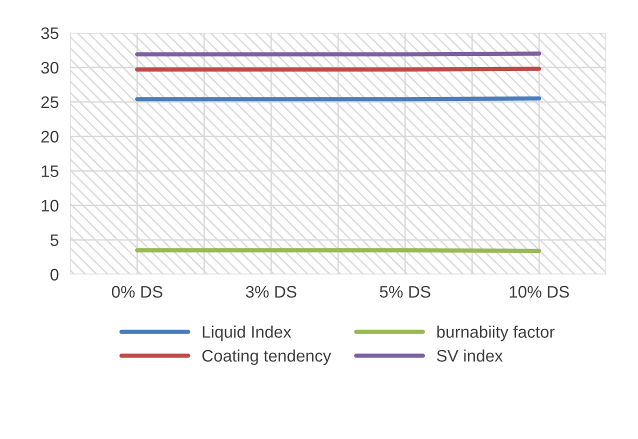 The image size is (638, 439). I want to click on x-tick-label: 10% DS, so click(539, 292).